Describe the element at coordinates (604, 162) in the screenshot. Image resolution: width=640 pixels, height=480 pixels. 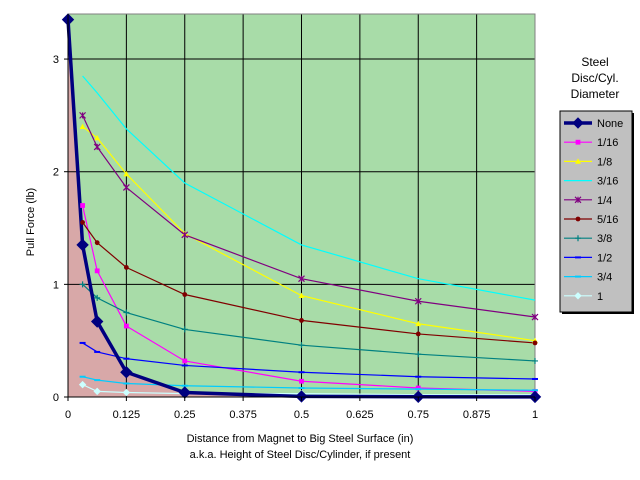
I see `legend-item-label: 1/8` at that location.